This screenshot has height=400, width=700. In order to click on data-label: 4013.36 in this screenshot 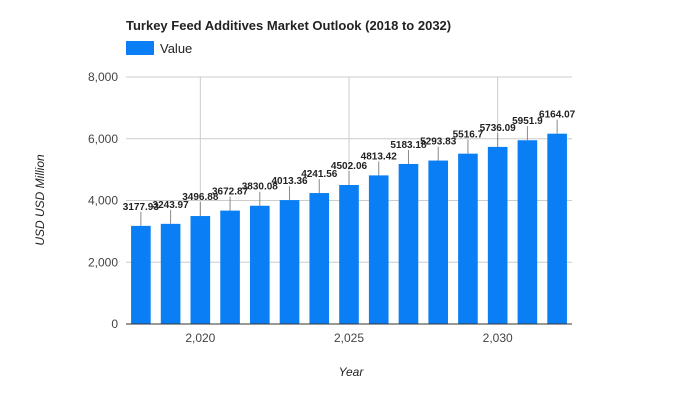, I will do `click(289, 181)`.